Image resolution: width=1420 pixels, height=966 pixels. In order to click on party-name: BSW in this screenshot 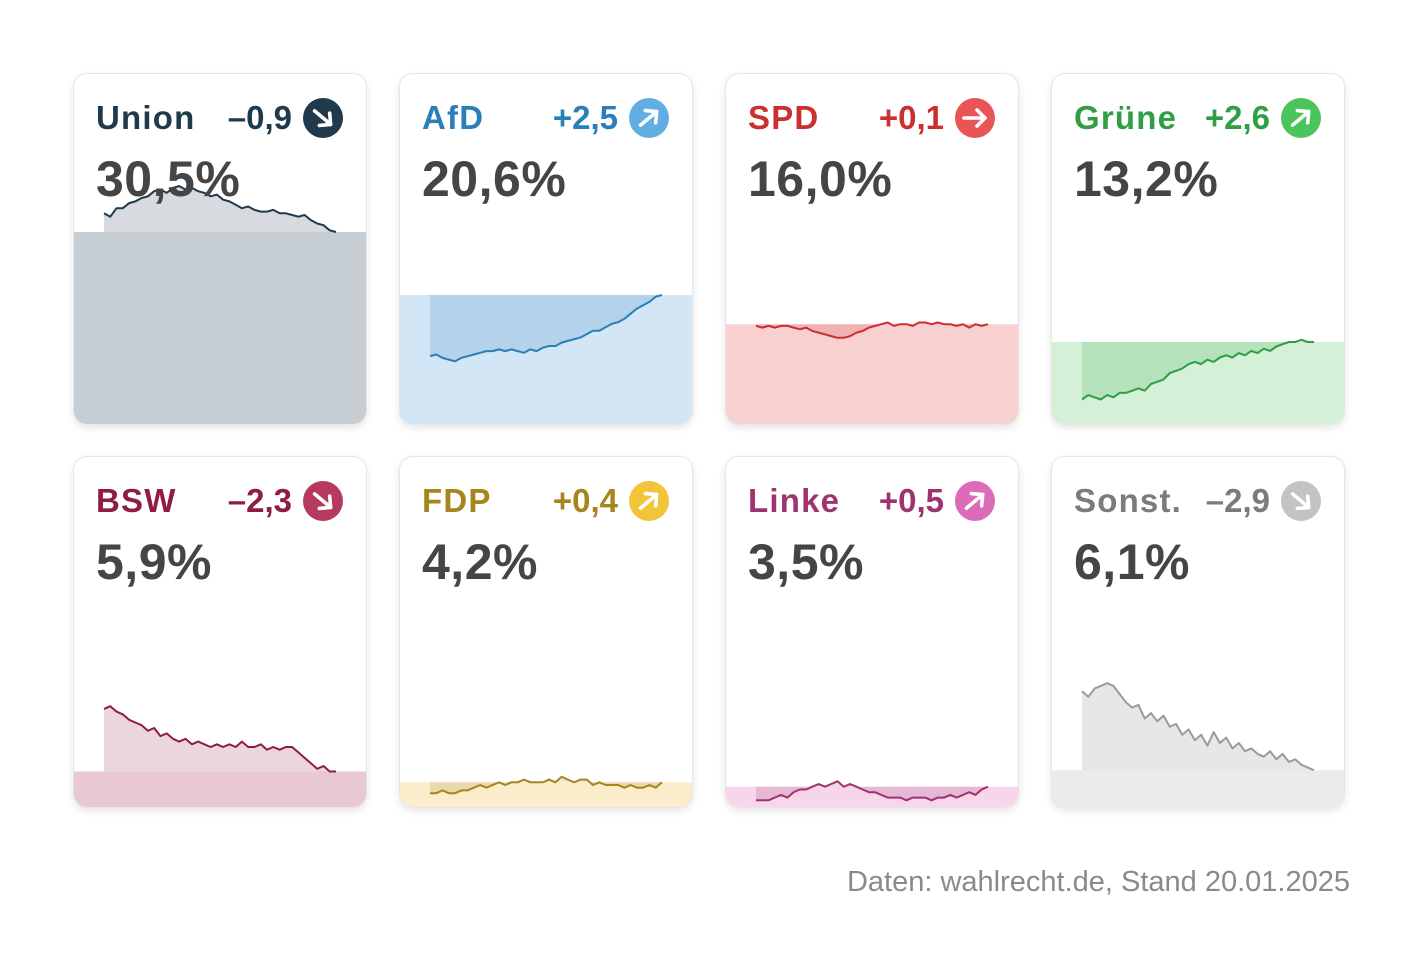, I will do `click(136, 500)`.